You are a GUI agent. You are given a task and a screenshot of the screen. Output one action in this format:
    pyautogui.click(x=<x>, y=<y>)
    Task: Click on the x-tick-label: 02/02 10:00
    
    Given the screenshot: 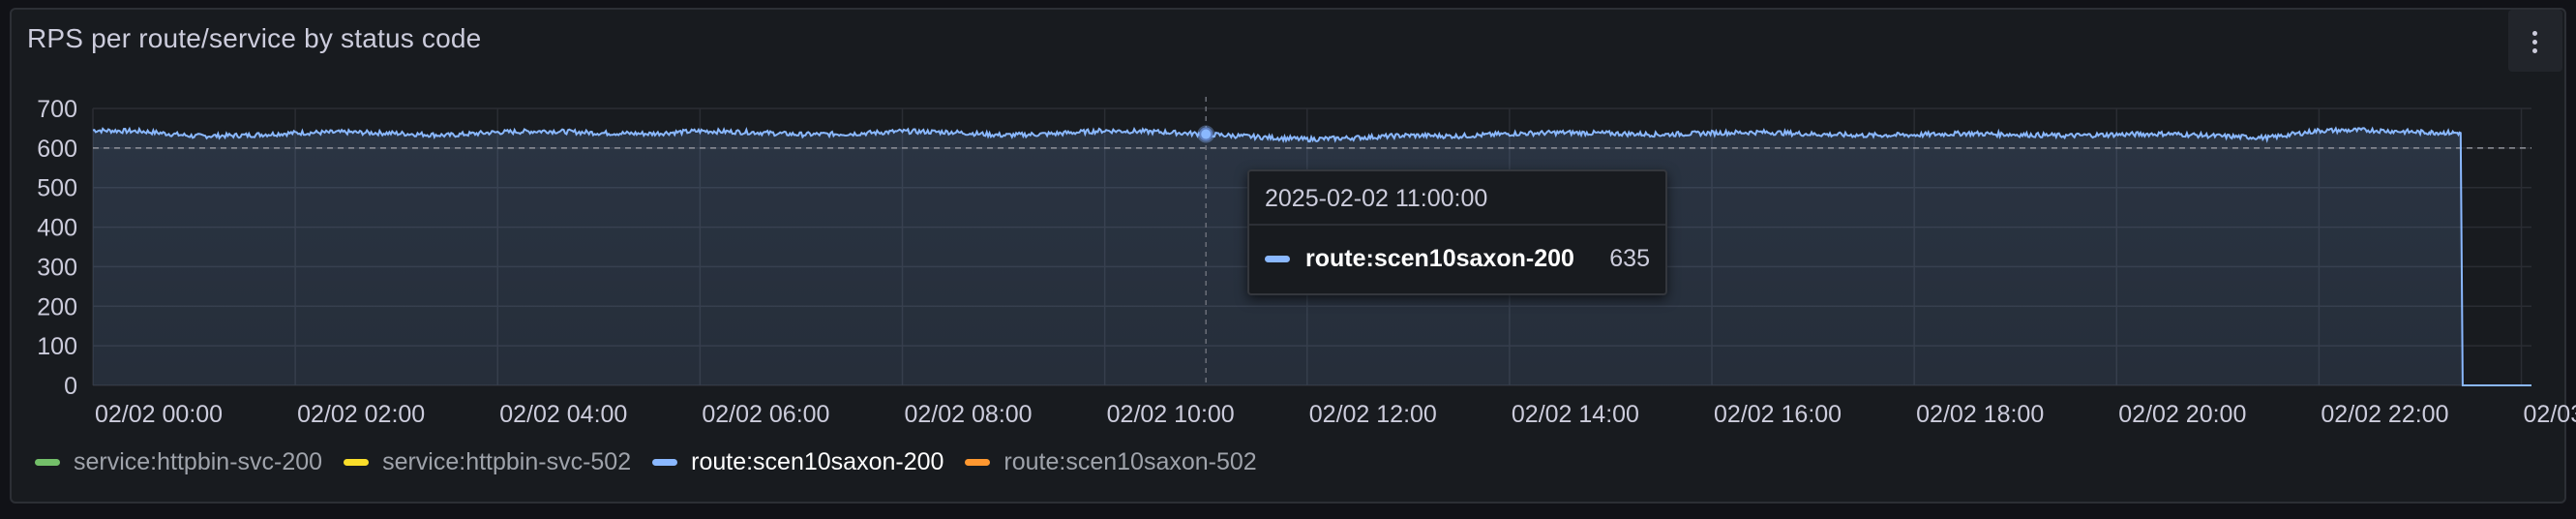 What is the action you would take?
    pyautogui.click(x=1171, y=415)
    